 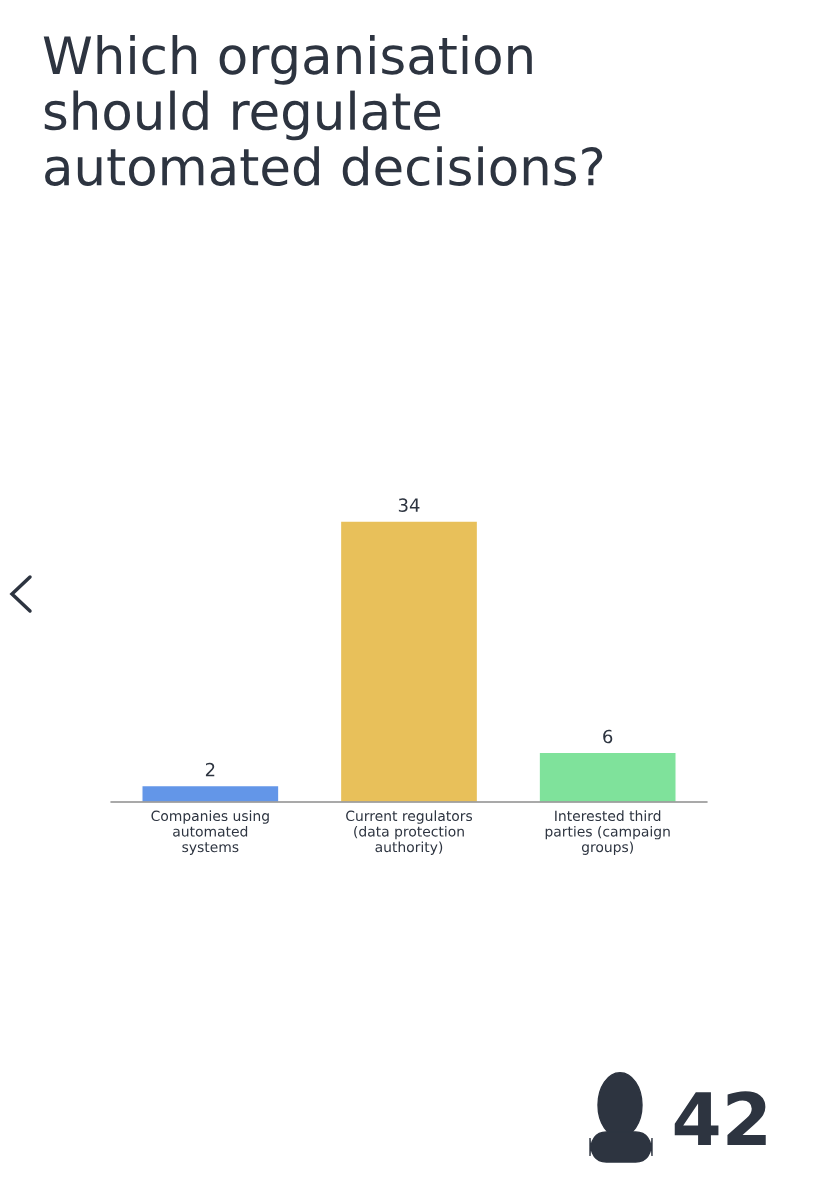 What do you see at coordinates (210, 832) in the screenshot?
I see `x-tick-label: Companies using automated systems` at bounding box center [210, 832].